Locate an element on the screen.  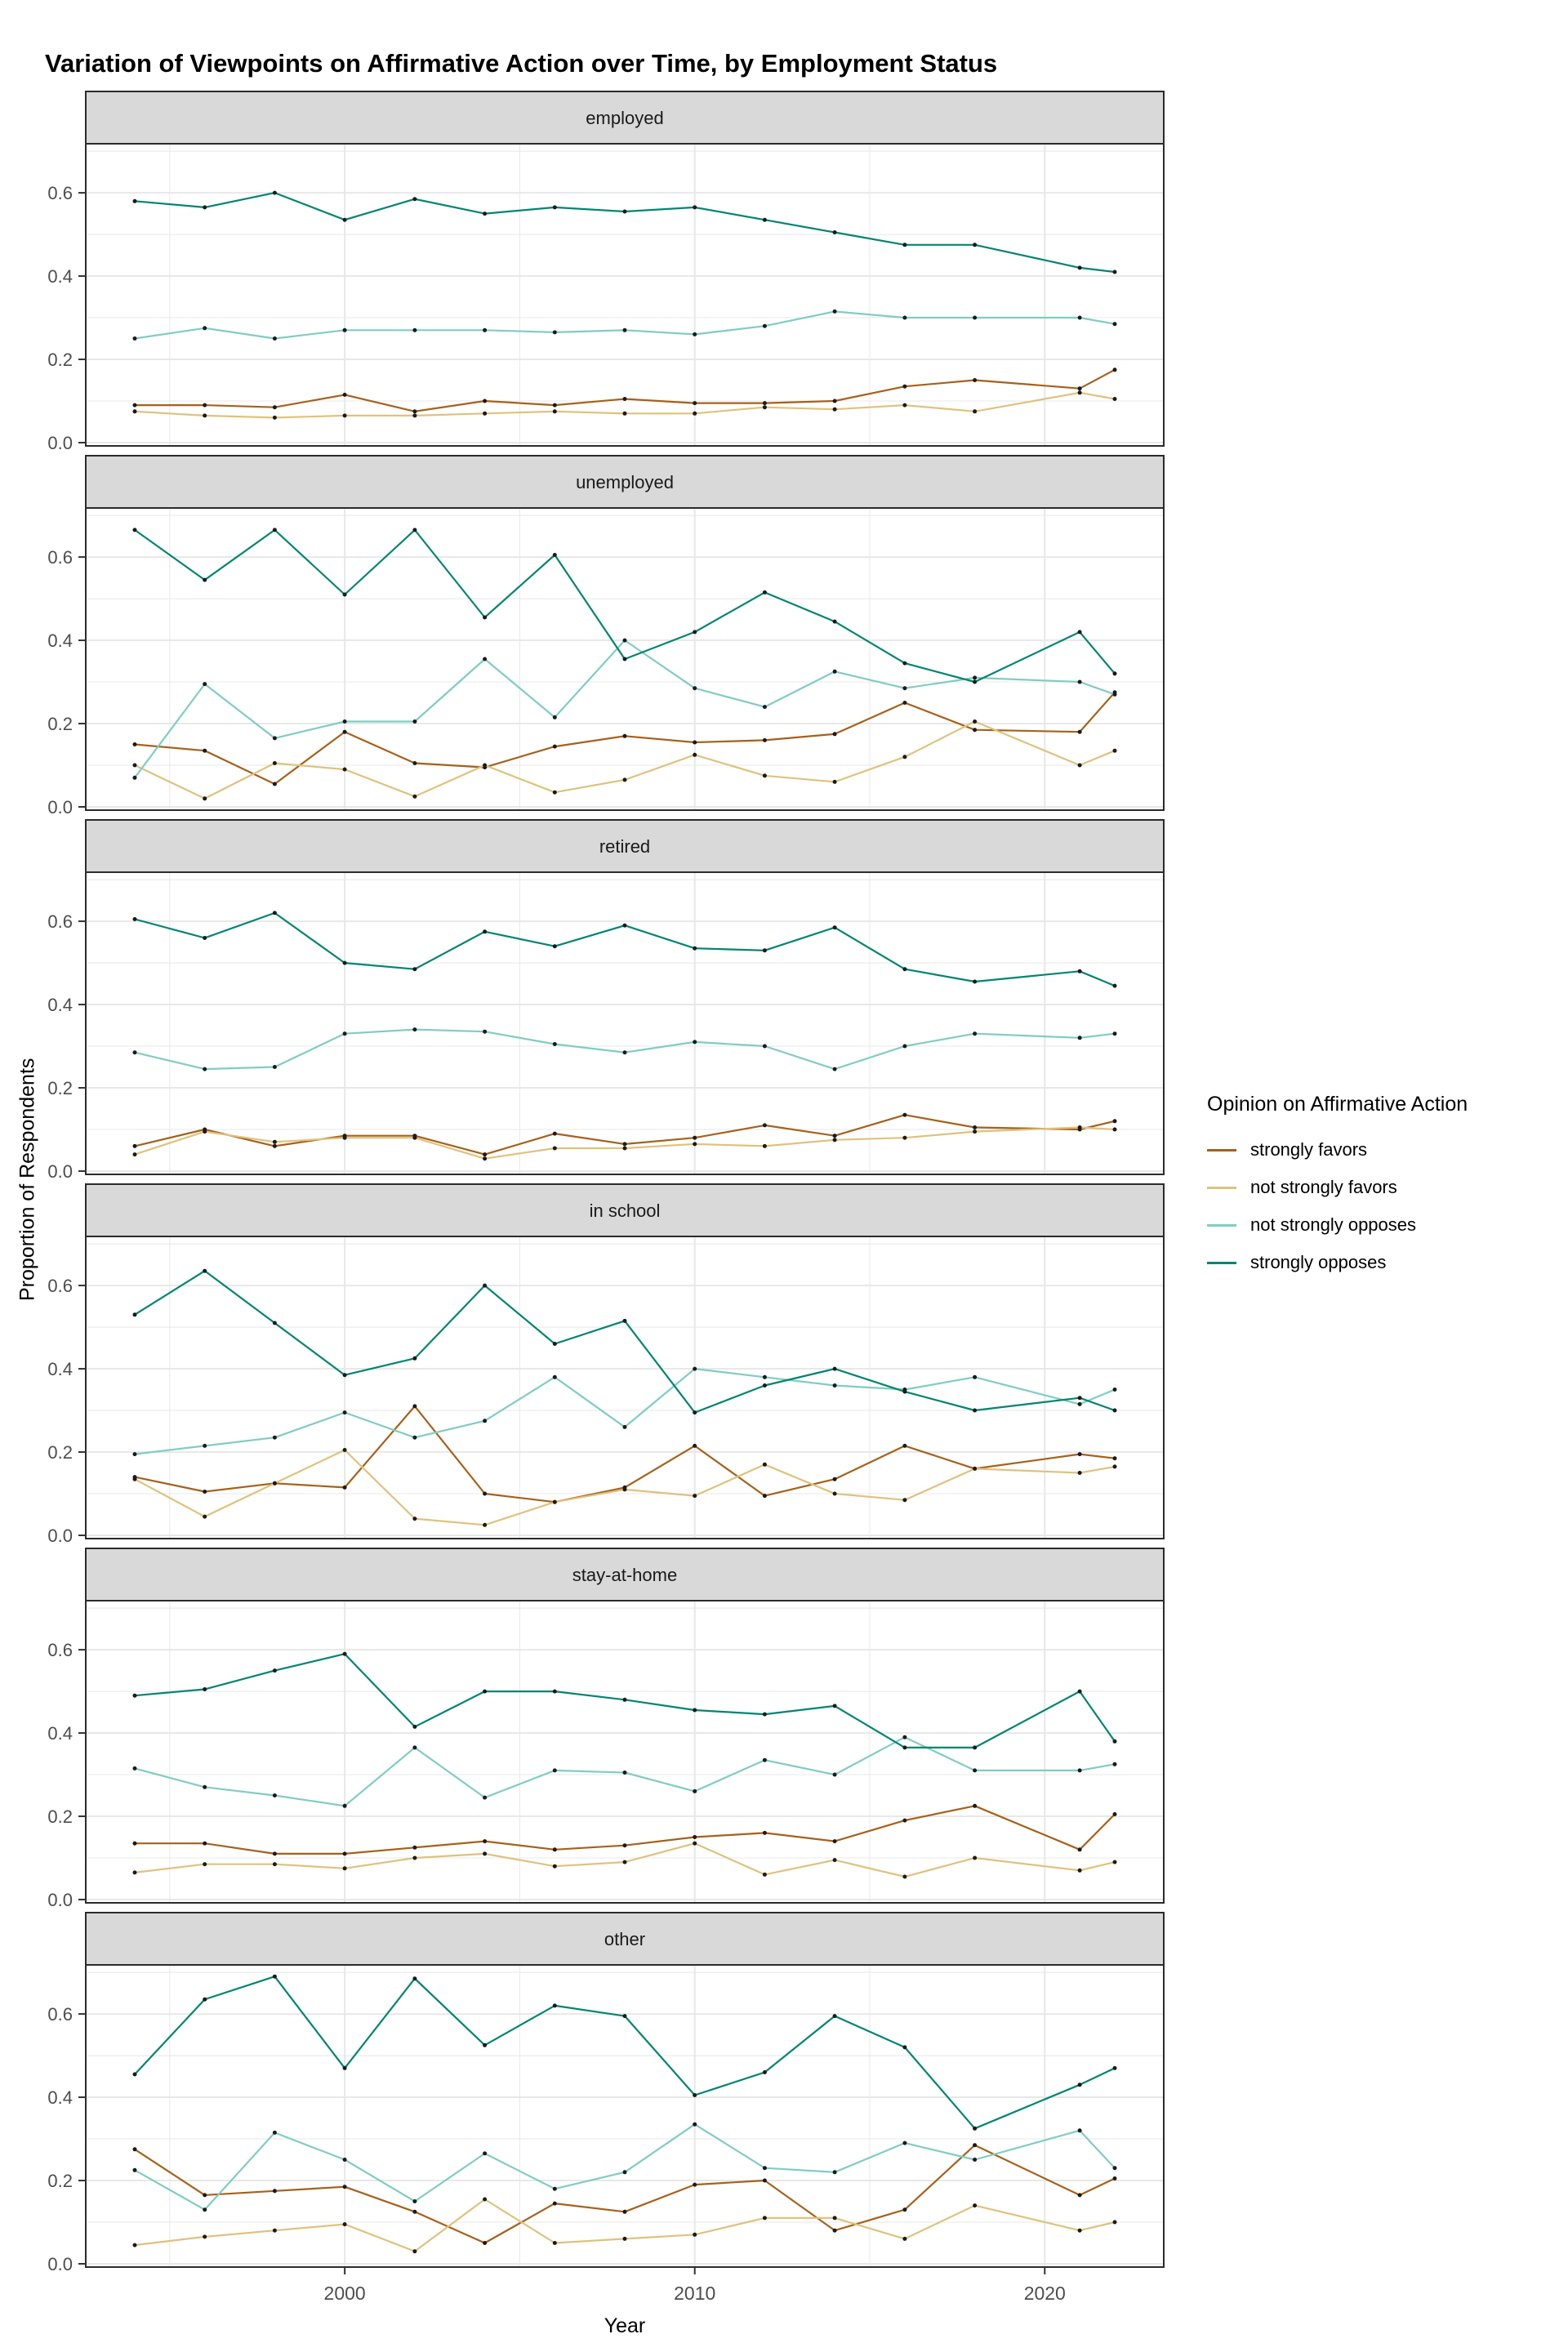
x-tick-label: 2000 is located at coordinates (345, 2293).